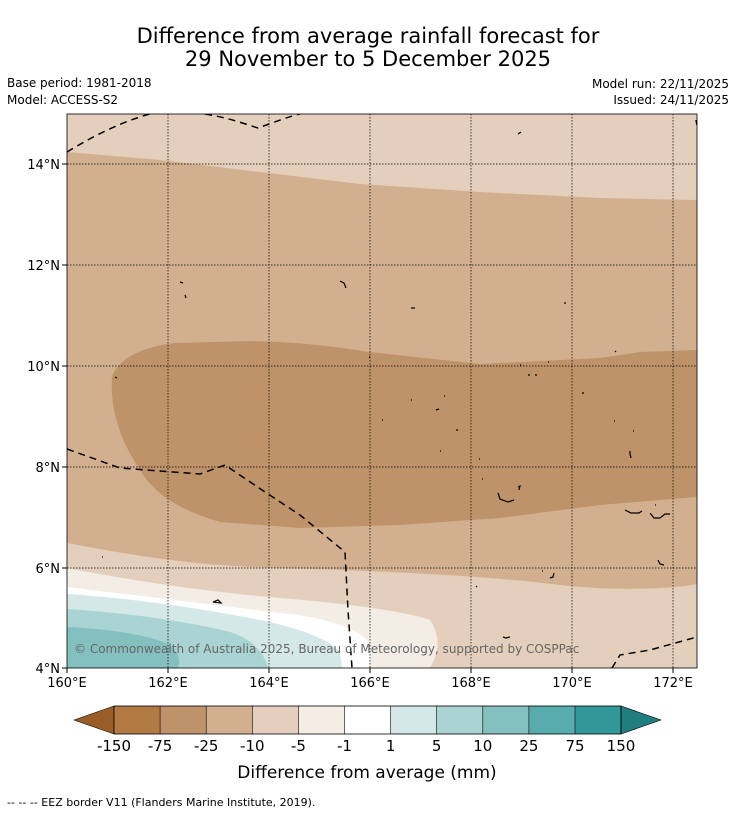 The height and width of the screenshot is (816, 736). I want to click on lon-label-166e: 166°E, so click(370, 683).